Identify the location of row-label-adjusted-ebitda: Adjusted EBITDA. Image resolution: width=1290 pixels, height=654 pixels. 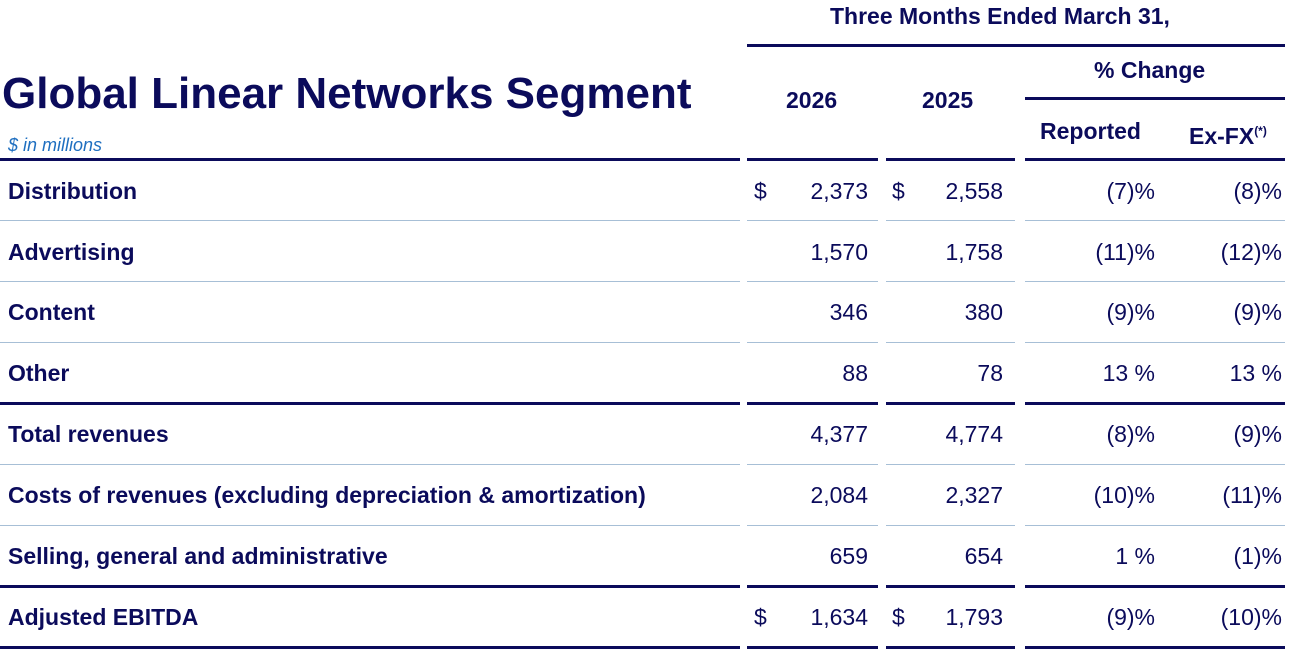
(103, 617).